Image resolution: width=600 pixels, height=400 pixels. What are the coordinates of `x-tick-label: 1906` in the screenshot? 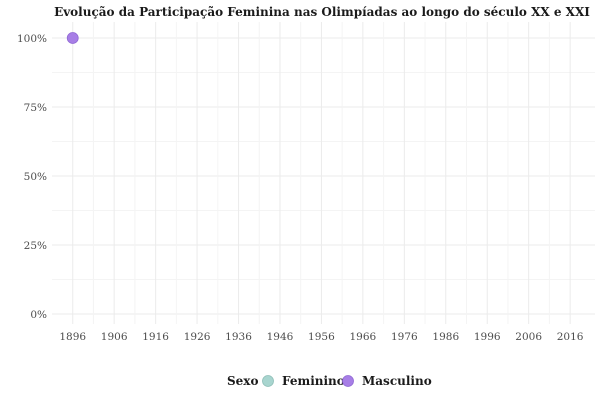 It's located at (114, 337).